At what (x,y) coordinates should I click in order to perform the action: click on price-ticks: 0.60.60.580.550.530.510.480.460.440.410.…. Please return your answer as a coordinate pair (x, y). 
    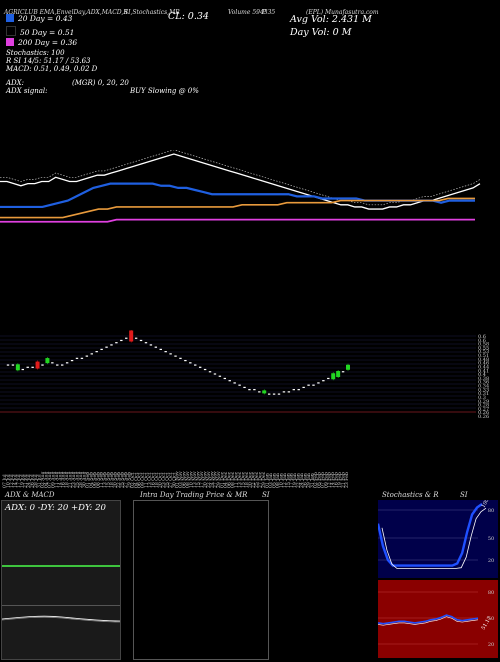
    Looking at the image, I should click on (483, 377).